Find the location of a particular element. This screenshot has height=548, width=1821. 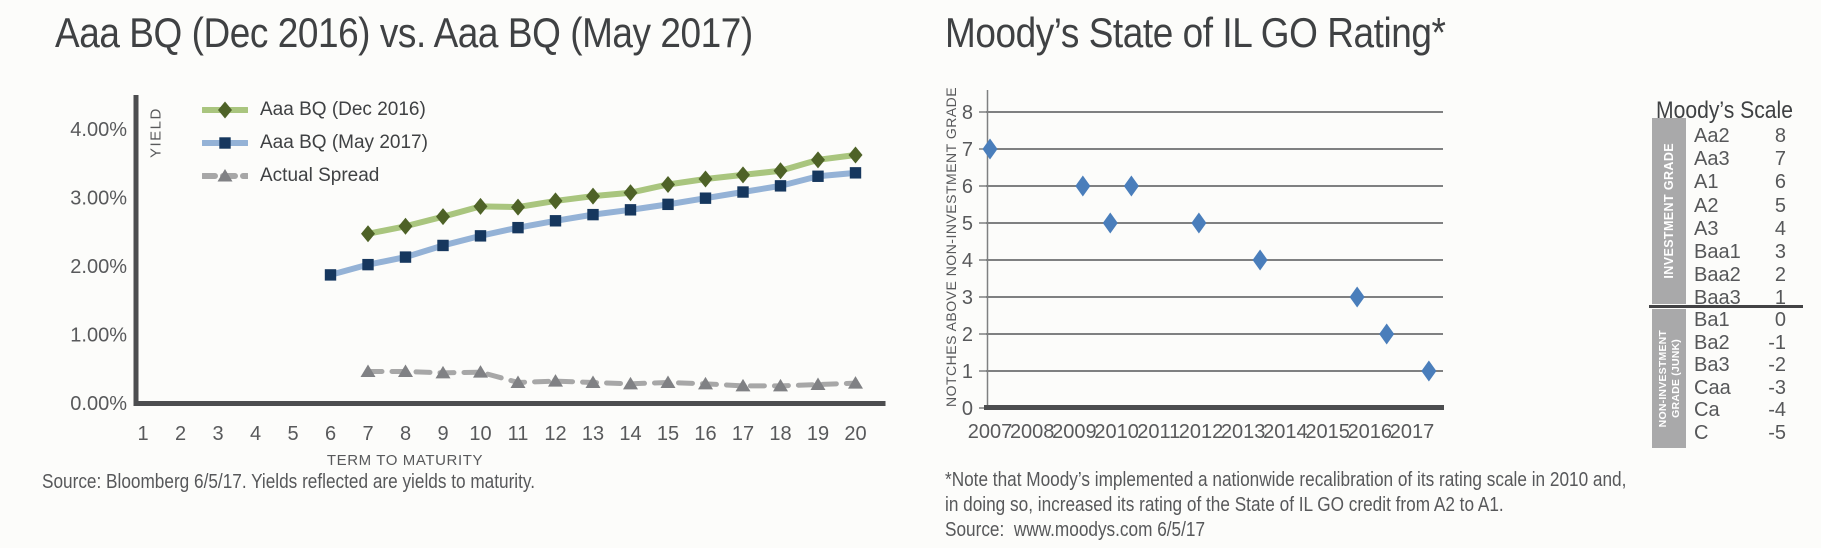

legend-swatch-dec-2016-icon is located at coordinates (225, 110).